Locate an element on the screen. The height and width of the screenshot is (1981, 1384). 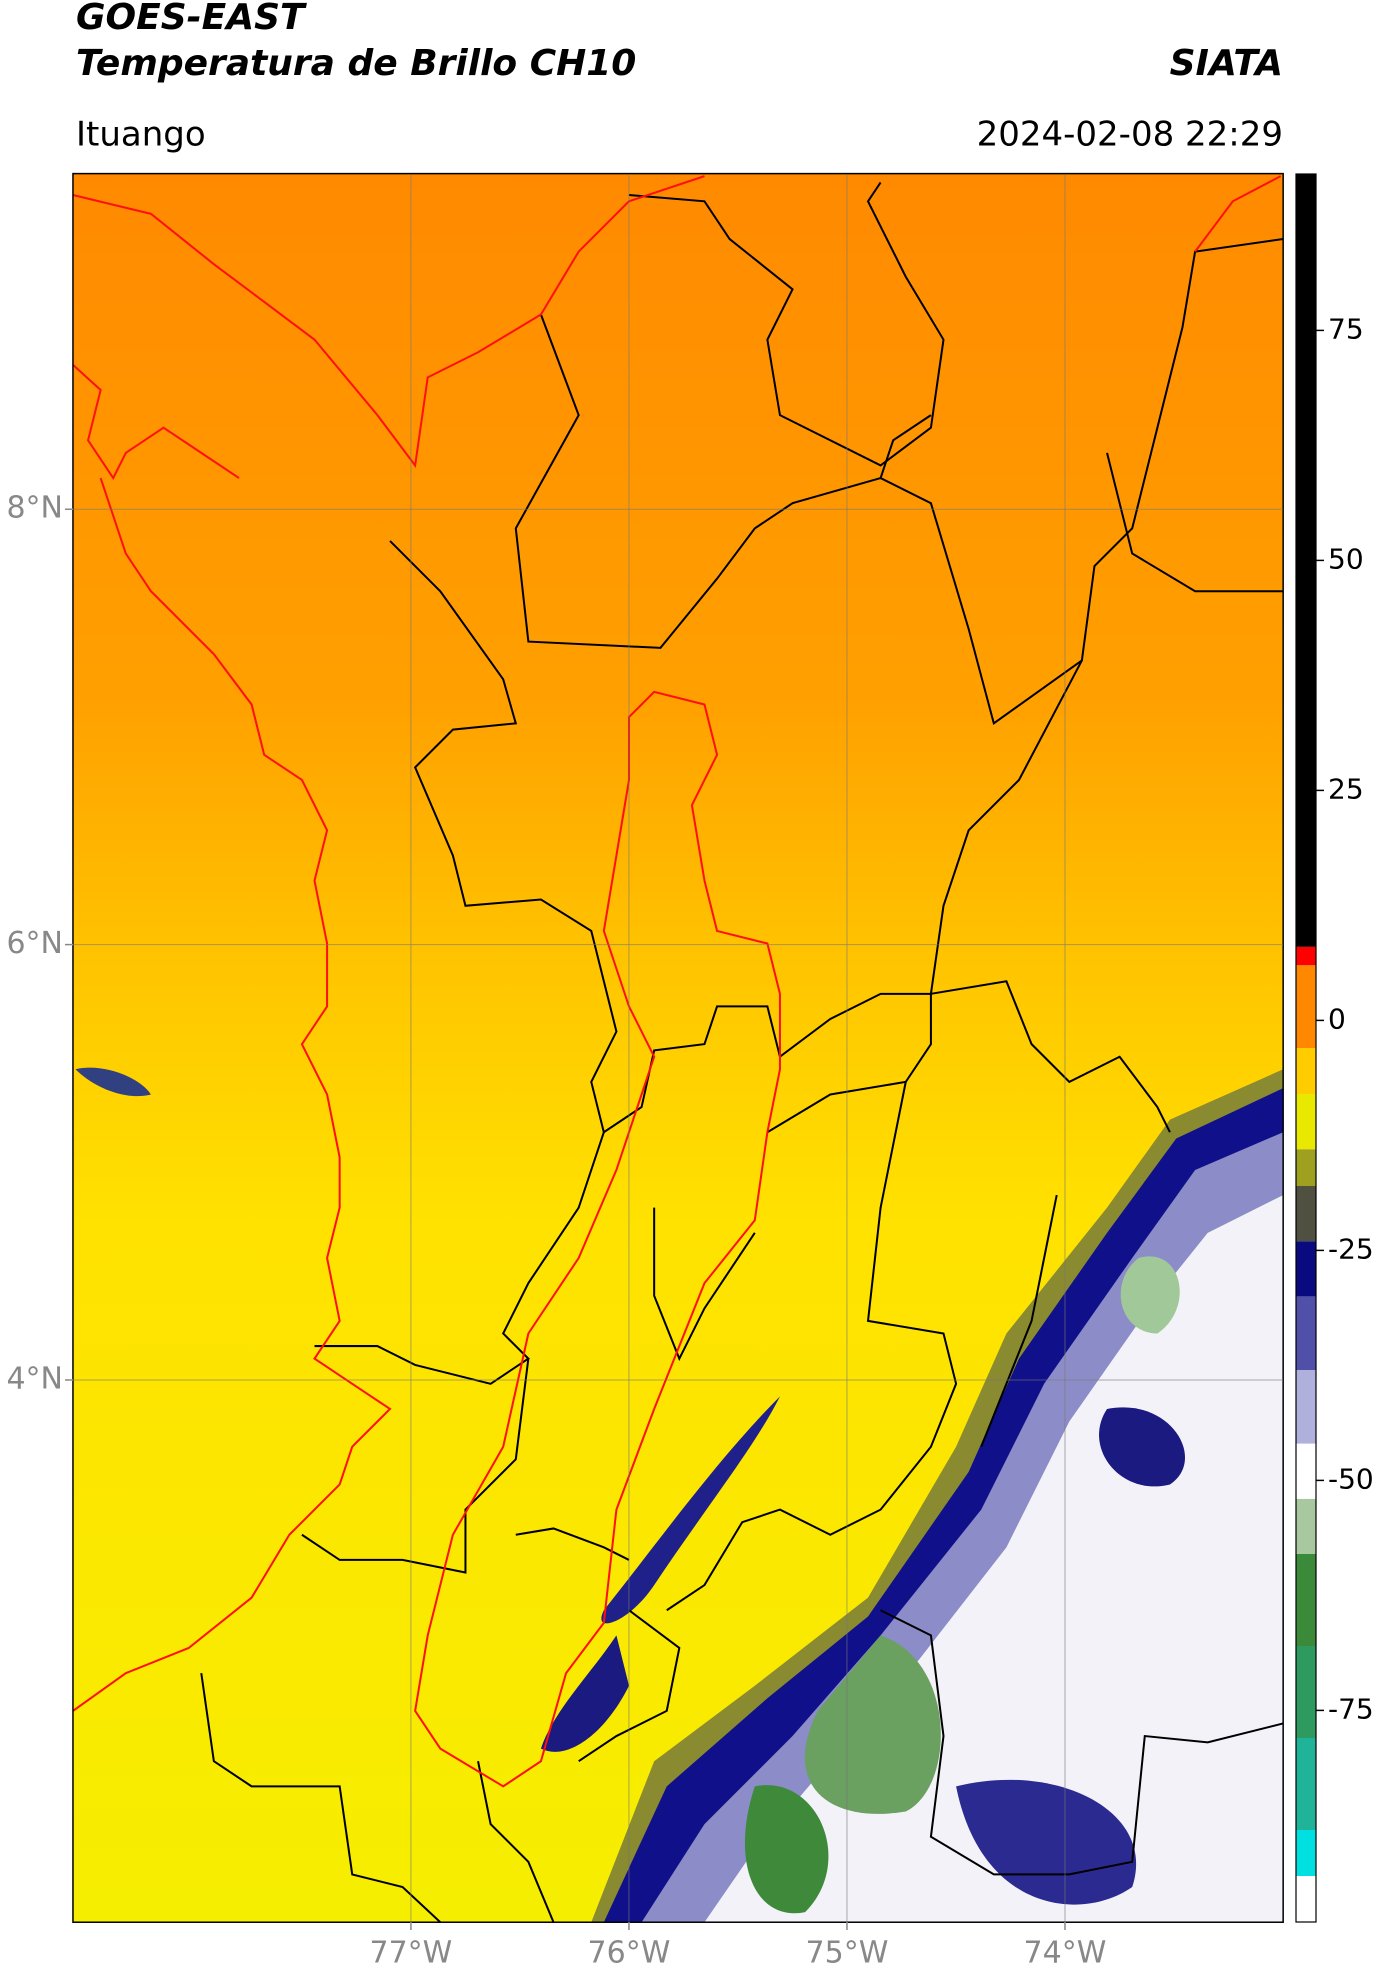
colorbar-tick-label: -50 is located at coordinates (1351, 1478).